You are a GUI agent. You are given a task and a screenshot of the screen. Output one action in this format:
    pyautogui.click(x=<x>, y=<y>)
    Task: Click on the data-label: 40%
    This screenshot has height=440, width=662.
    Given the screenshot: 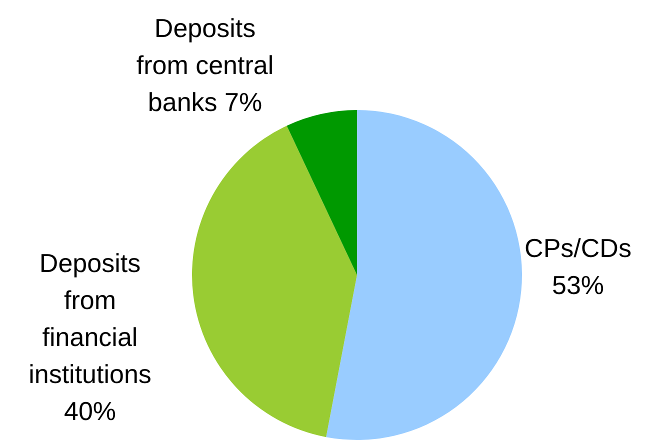 What is the action you would take?
    pyautogui.click(x=90, y=411)
    